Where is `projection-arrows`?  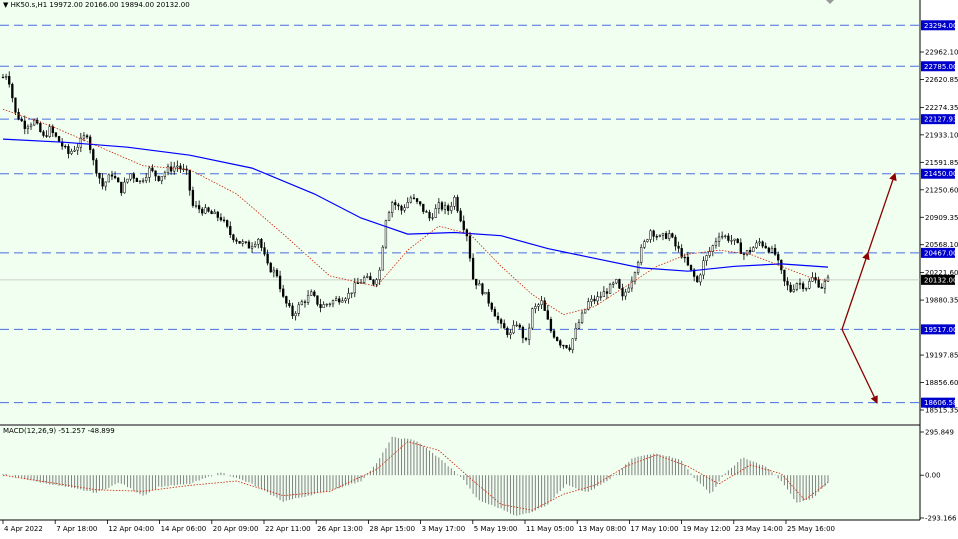
projection-arrows is located at coordinates (869, 288).